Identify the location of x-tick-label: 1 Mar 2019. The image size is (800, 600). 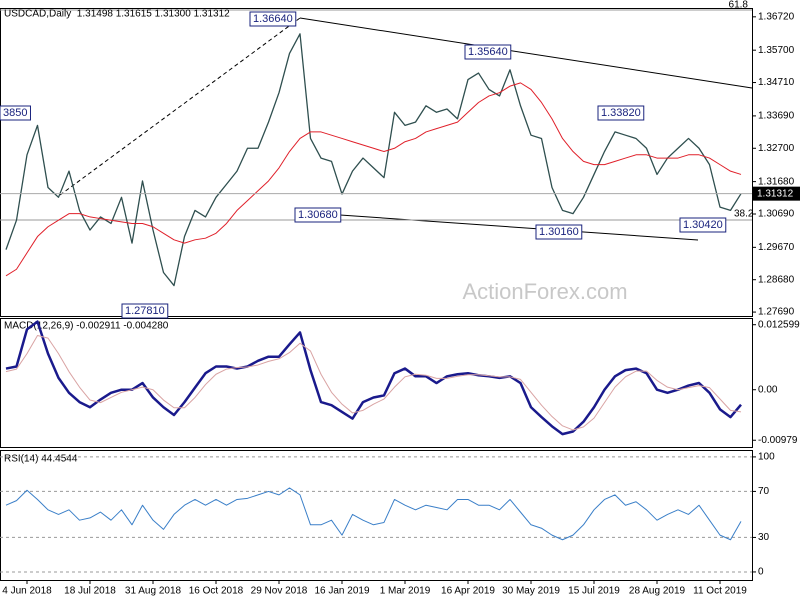
(405, 591).